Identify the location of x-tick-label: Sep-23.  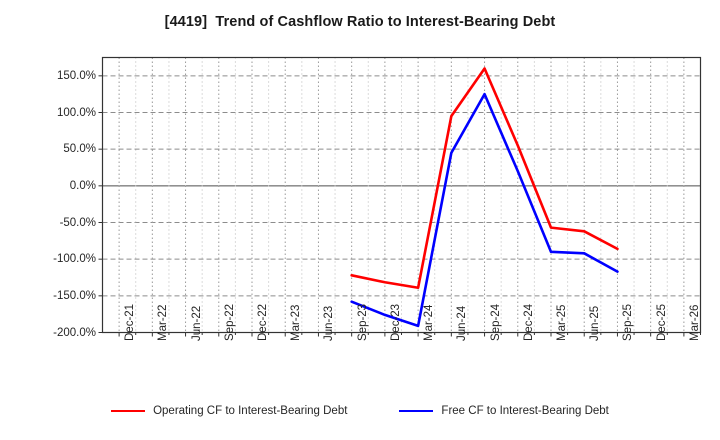
(362, 322).